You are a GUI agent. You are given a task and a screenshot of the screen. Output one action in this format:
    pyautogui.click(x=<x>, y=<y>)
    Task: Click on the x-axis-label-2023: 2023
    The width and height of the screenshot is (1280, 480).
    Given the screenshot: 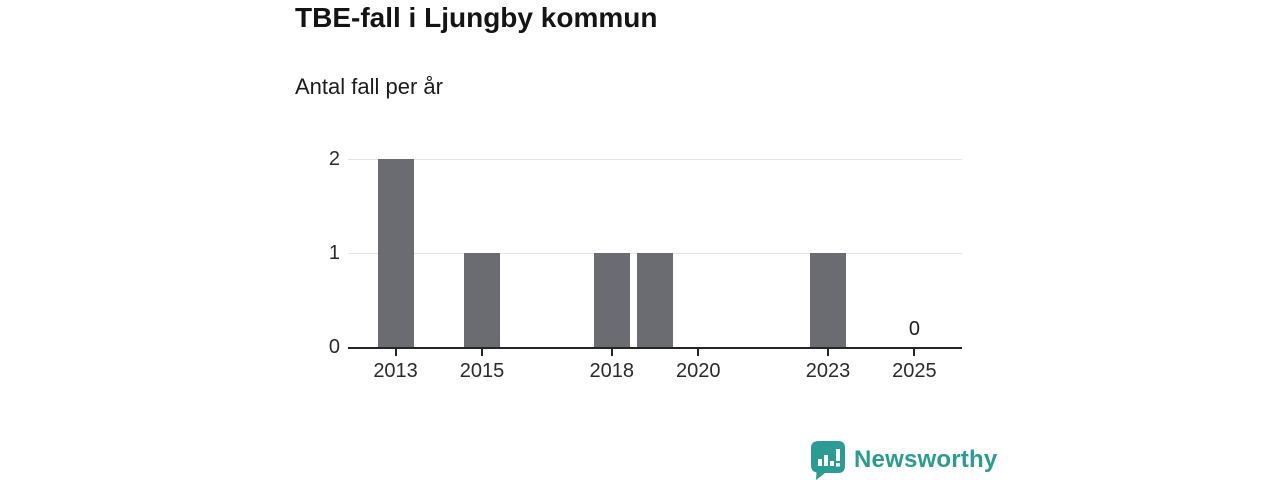 What is the action you would take?
    pyautogui.click(x=828, y=371)
    